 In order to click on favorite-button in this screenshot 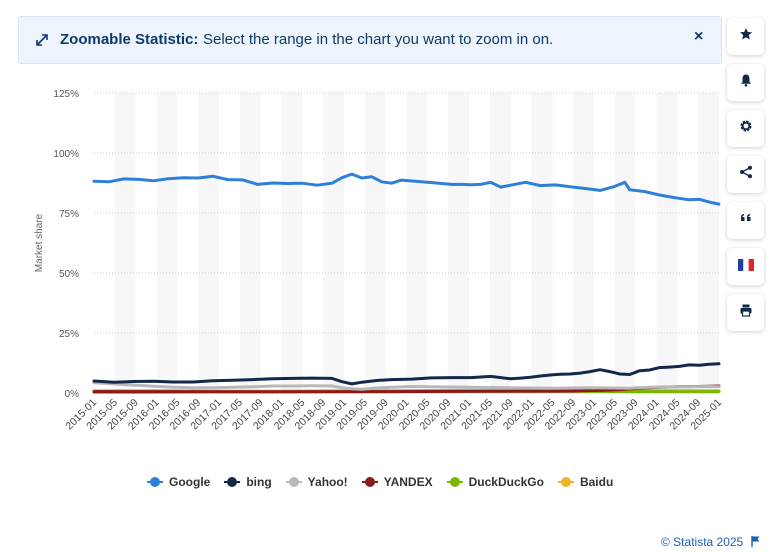, I will do `click(745, 36)`.